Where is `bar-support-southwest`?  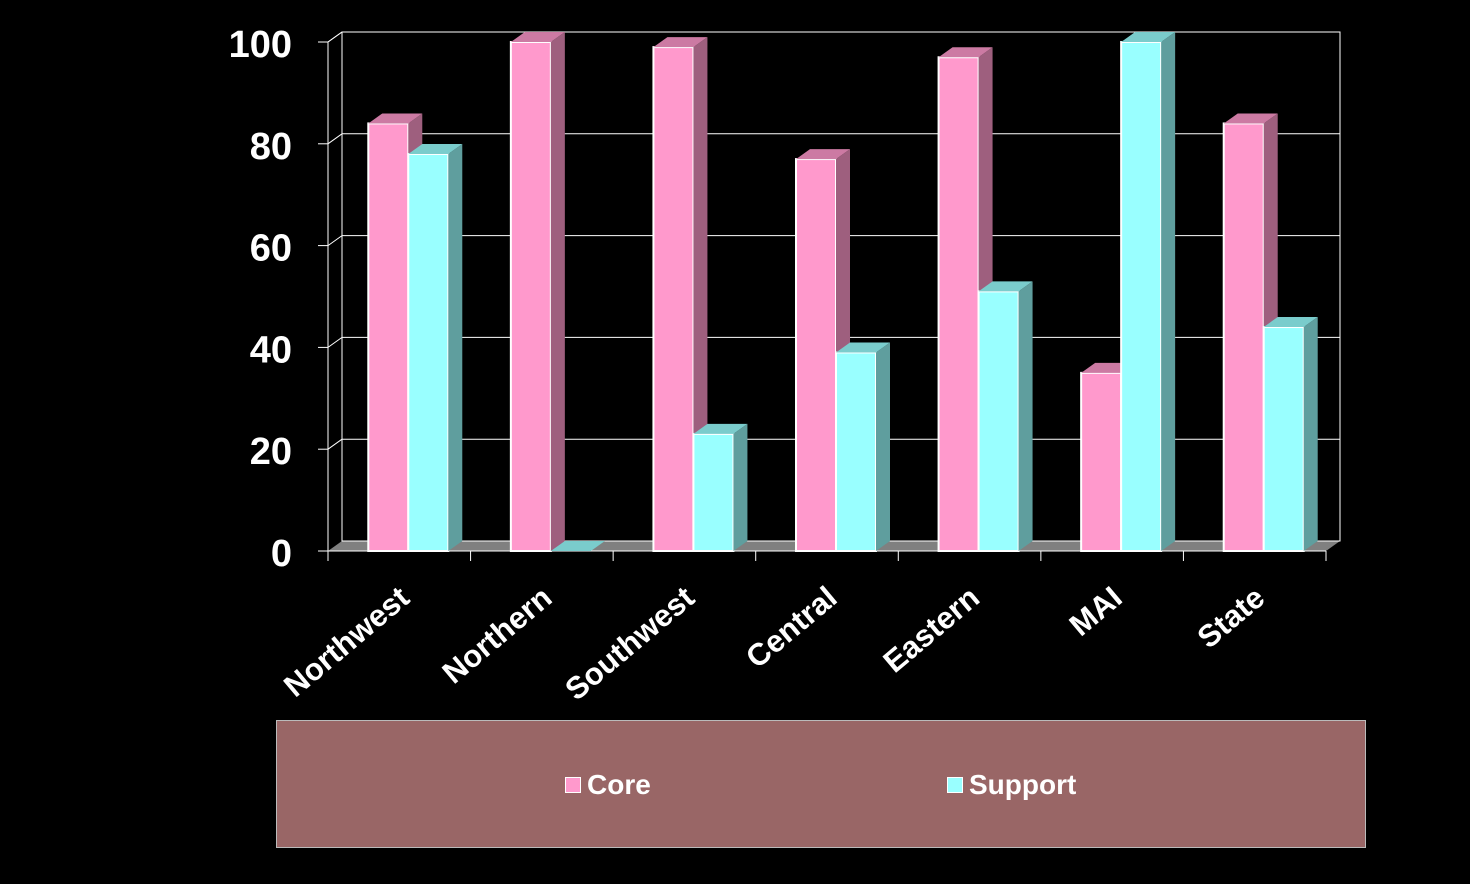 bar-support-southwest is located at coordinates (720, 487).